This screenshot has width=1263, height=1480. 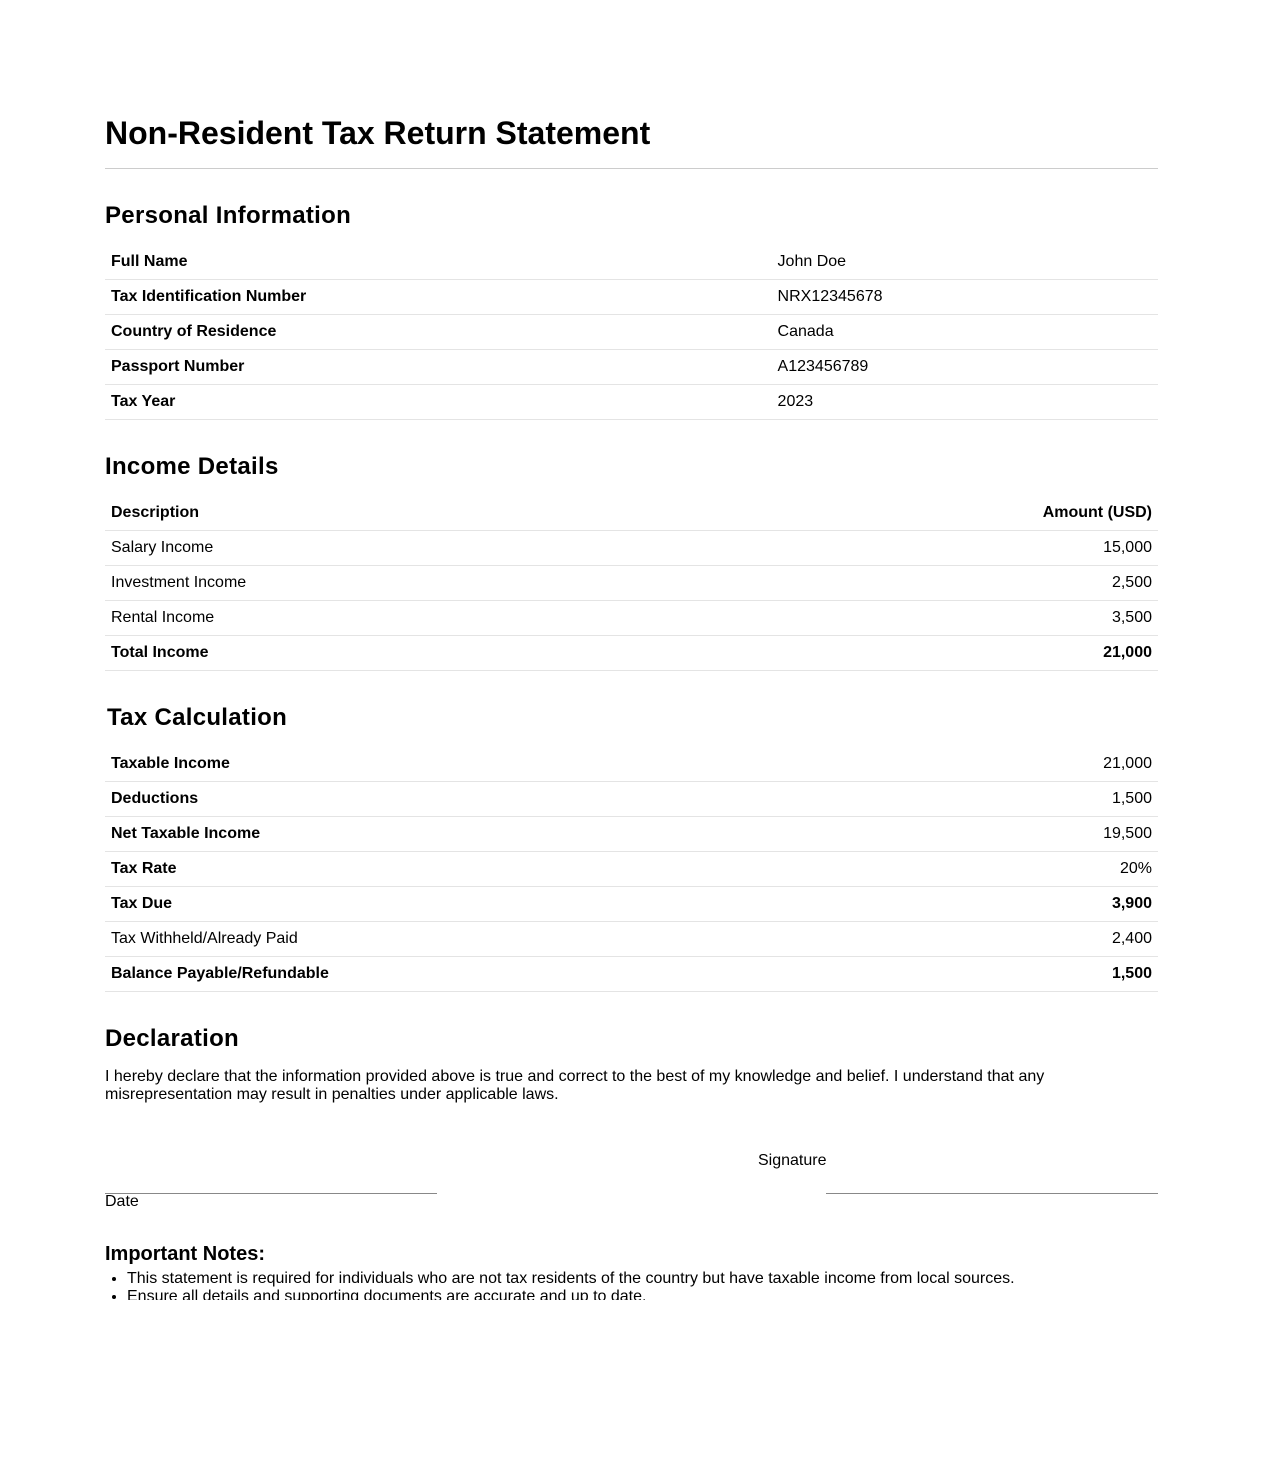 I want to click on table-row: Salary Income 15,000, so click(x=631, y=548).